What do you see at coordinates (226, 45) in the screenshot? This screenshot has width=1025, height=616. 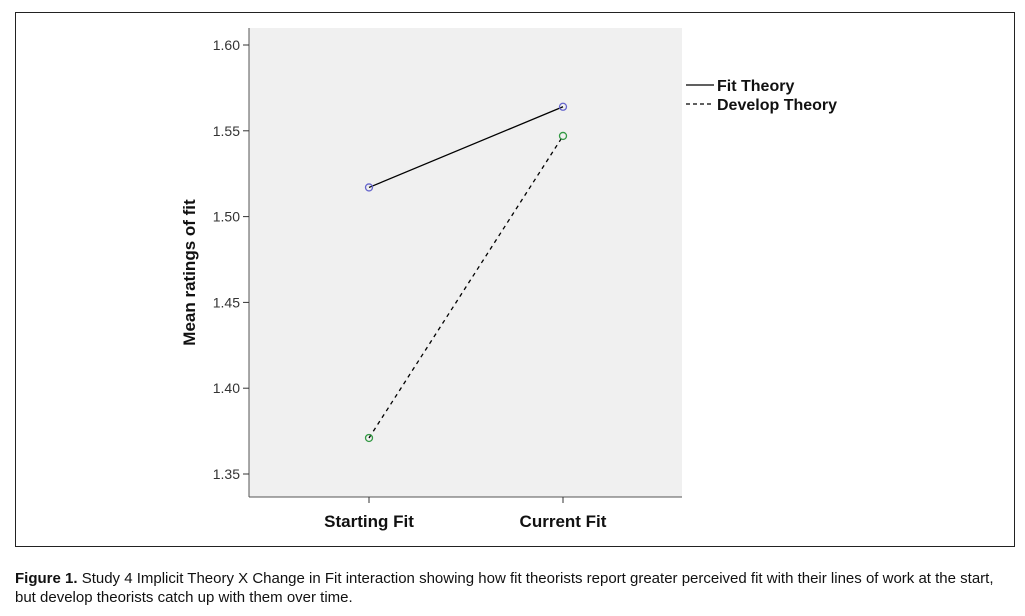 I see `y-tick-label: 1.60` at bounding box center [226, 45].